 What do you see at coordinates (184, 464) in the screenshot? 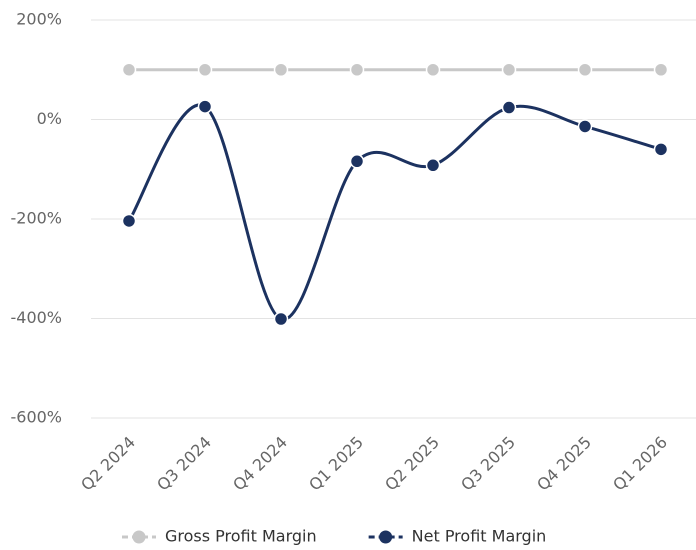
I see `x-tick-label: Q3 2024` at bounding box center [184, 464].